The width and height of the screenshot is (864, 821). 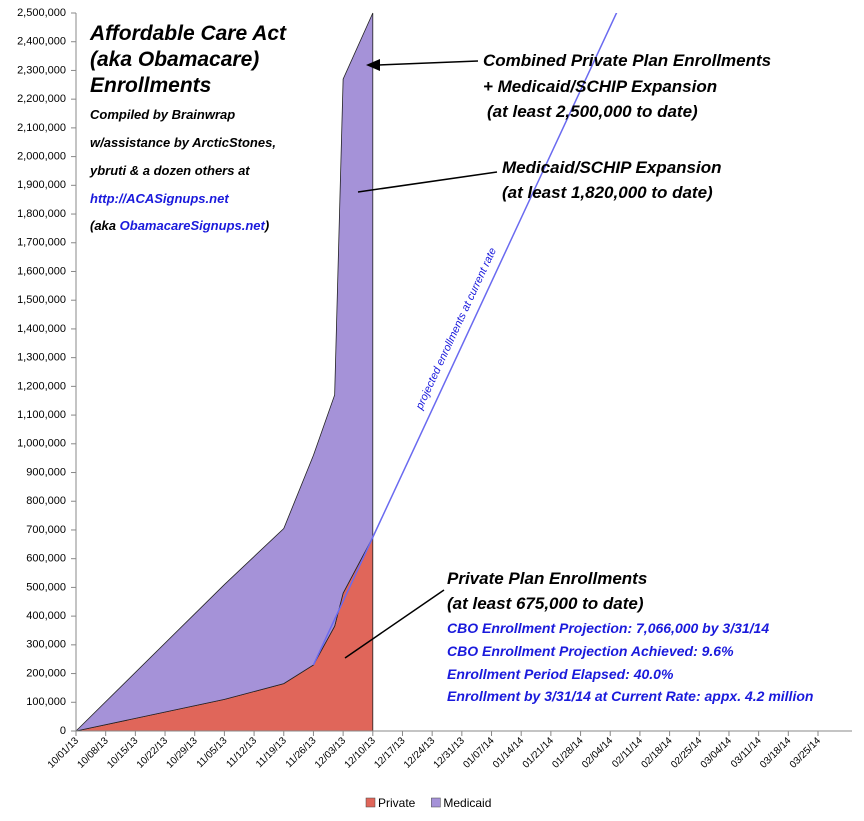 What do you see at coordinates (560, 674) in the screenshot?
I see `stat: Enrollment Period Elapsed: 40.0%` at bounding box center [560, 674].